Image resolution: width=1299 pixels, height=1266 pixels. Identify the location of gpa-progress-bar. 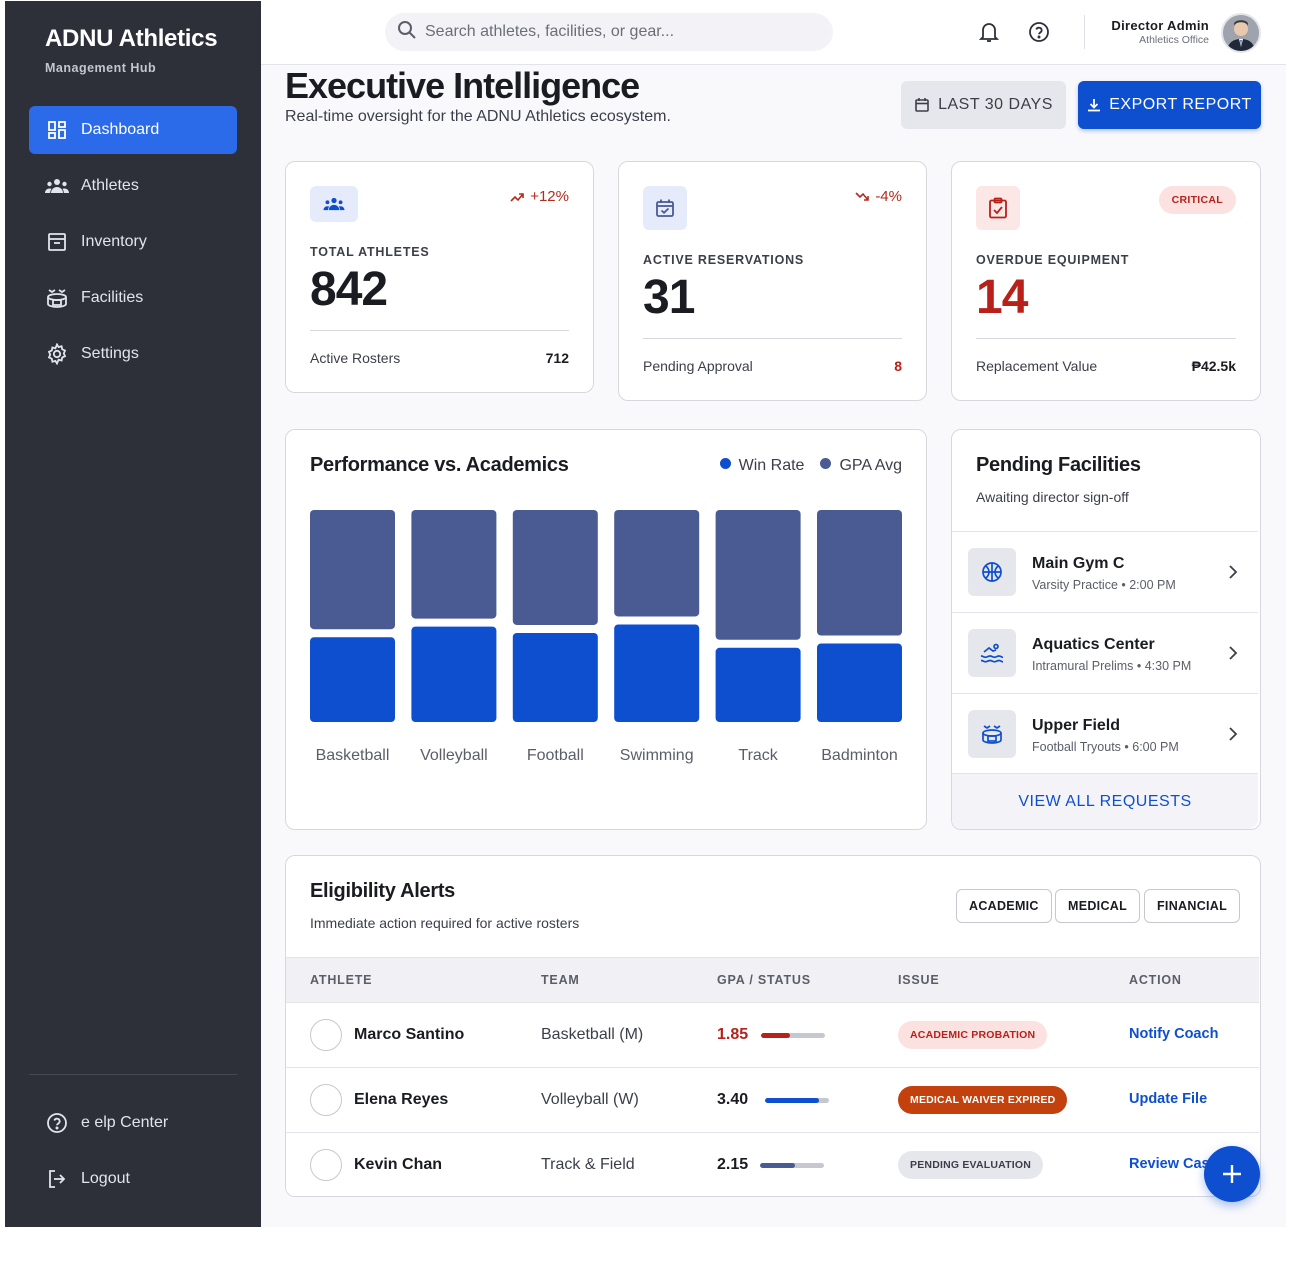
(792, 1165).